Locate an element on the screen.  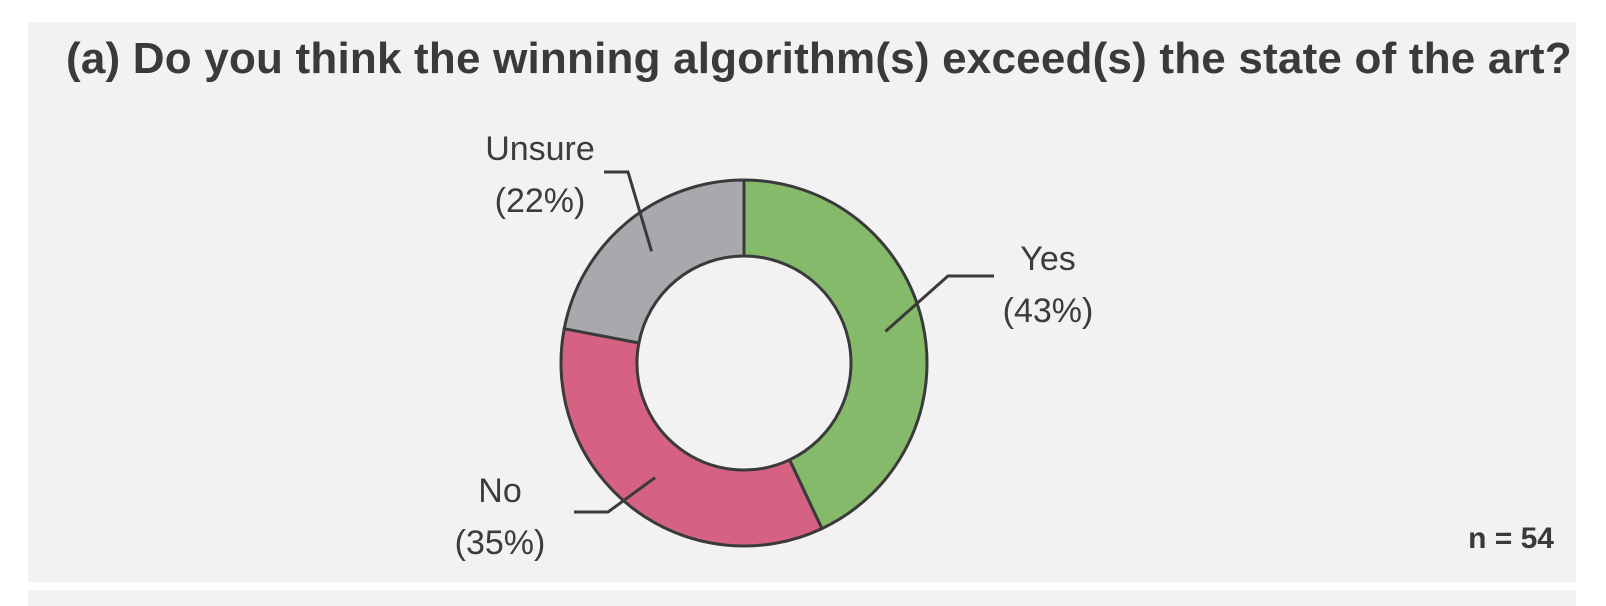
bottom-strip is located at coordinates (802, 598).